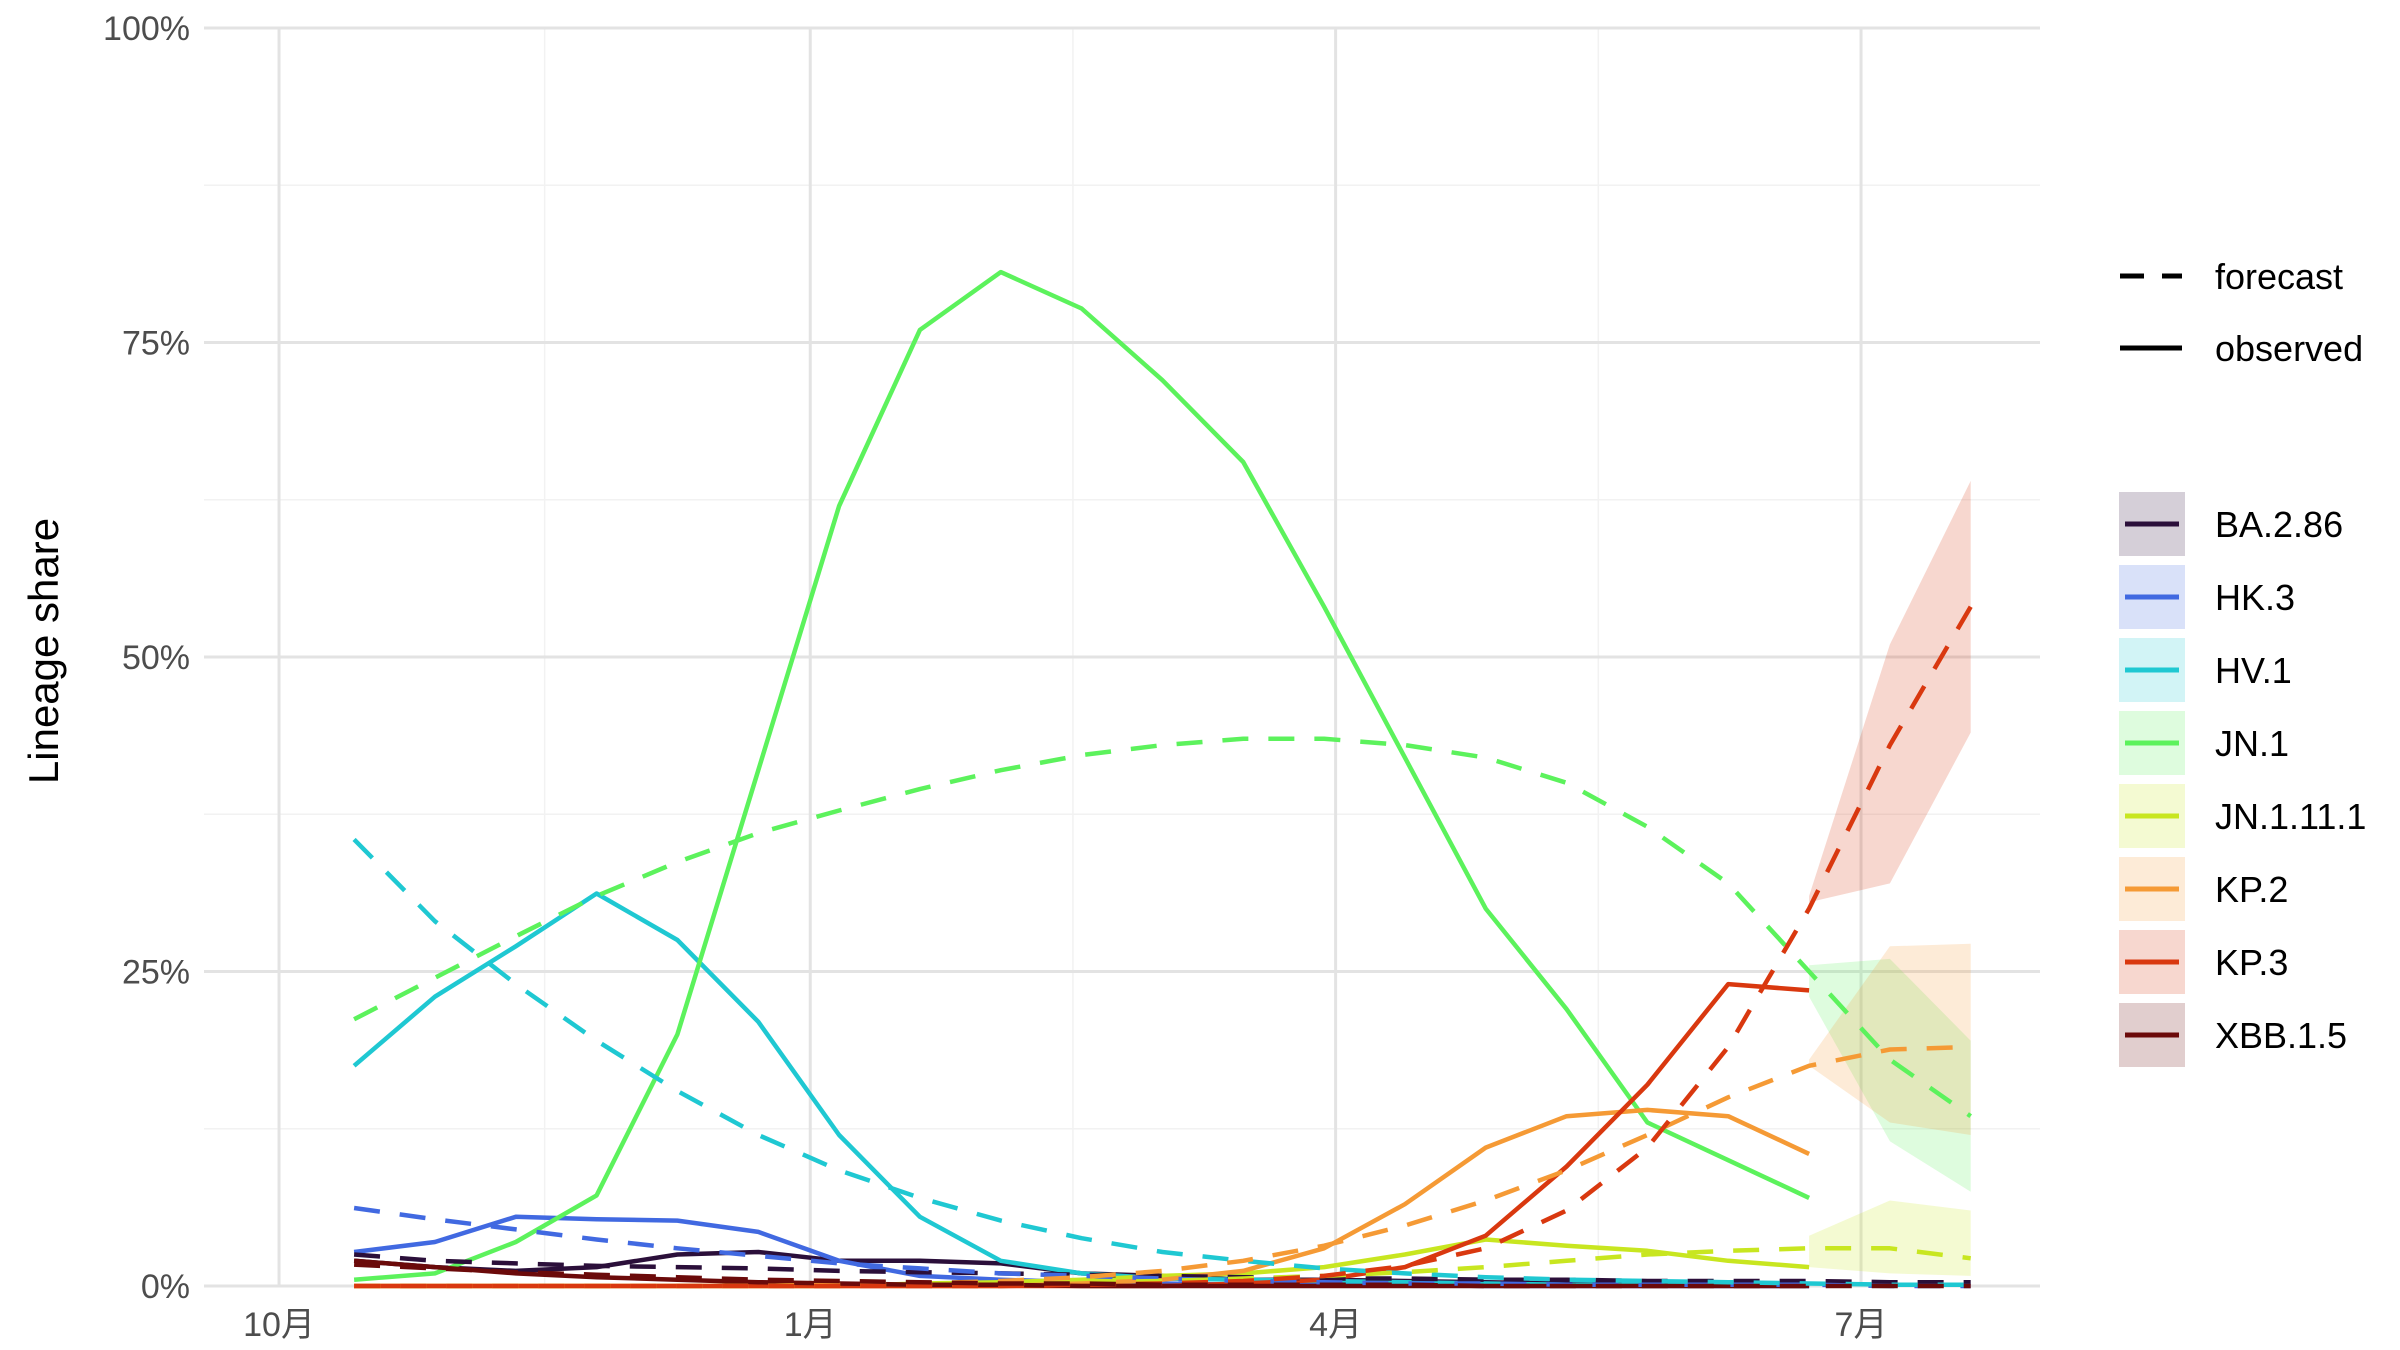  What do you see at coordinates (2289, 348) in the screenshot?
I see `legend-label-observed: observed` at bounding box center [2289, 348].